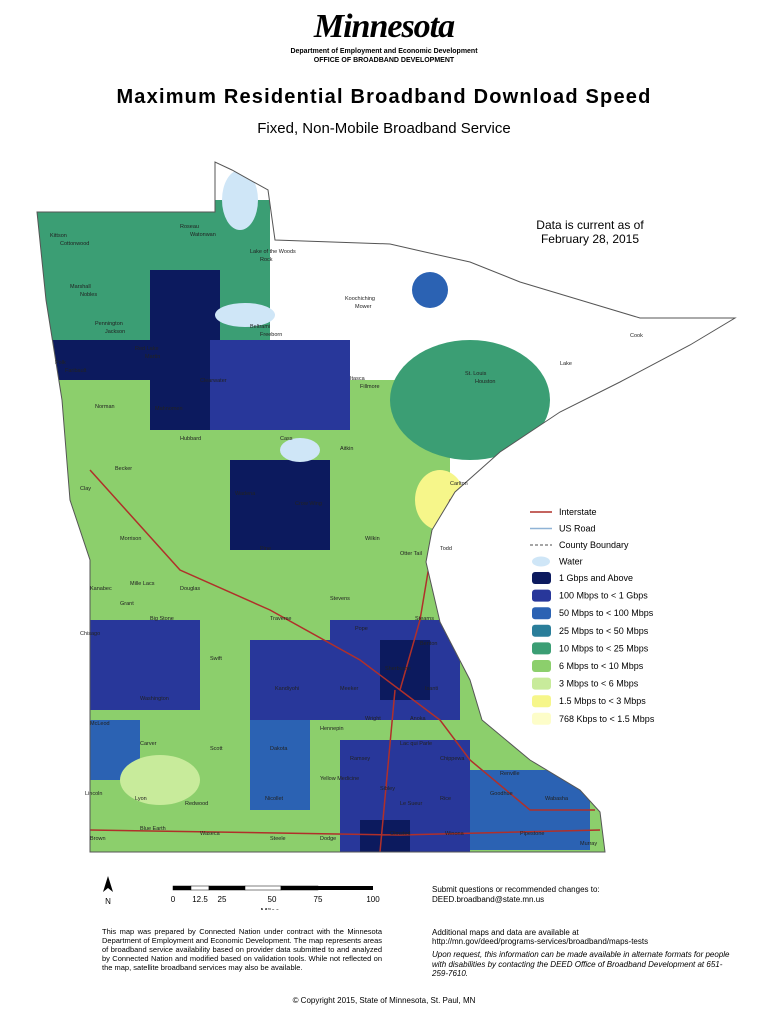 The width and height of the screenshot is (768, 1024). I want to click on place-label: Grant, so click(127, 604).